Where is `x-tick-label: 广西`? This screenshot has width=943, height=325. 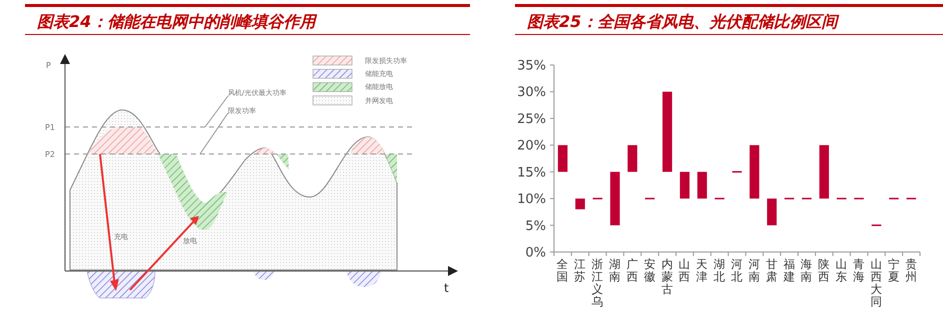 x-tick-label: 广西 is located at coordinates (632, 270).